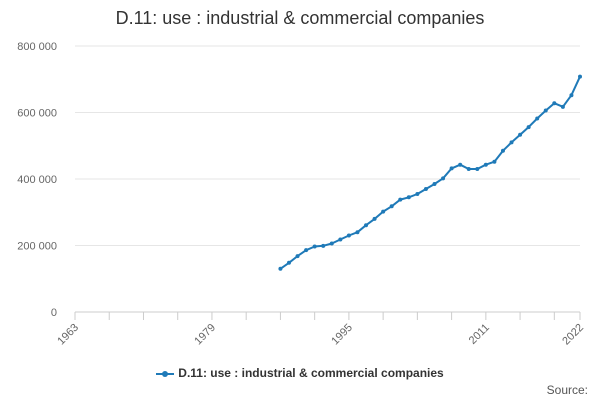  Describe the element at coordinates (37, 114) in the screenshot. I see `y-tick-label: 600 000` at that location.